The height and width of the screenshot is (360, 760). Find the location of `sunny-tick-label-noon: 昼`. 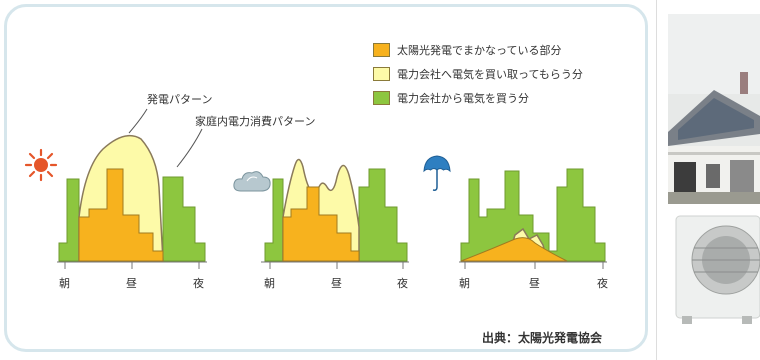

sunny-tick-label-noon: 昼 is located at coordinates (131, 283).